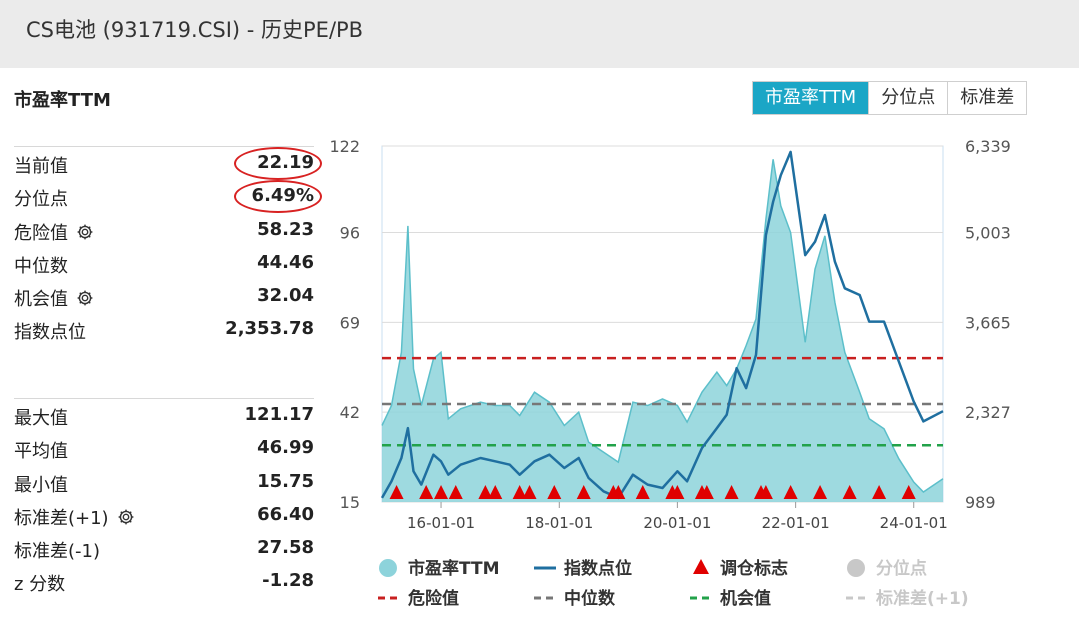 This screenshot has width=1079, height=620. What do you see at coordinates (62, 100) in the screenshot?
I see `section-title: 市盈率TTM` at bounding box center [62, 100].